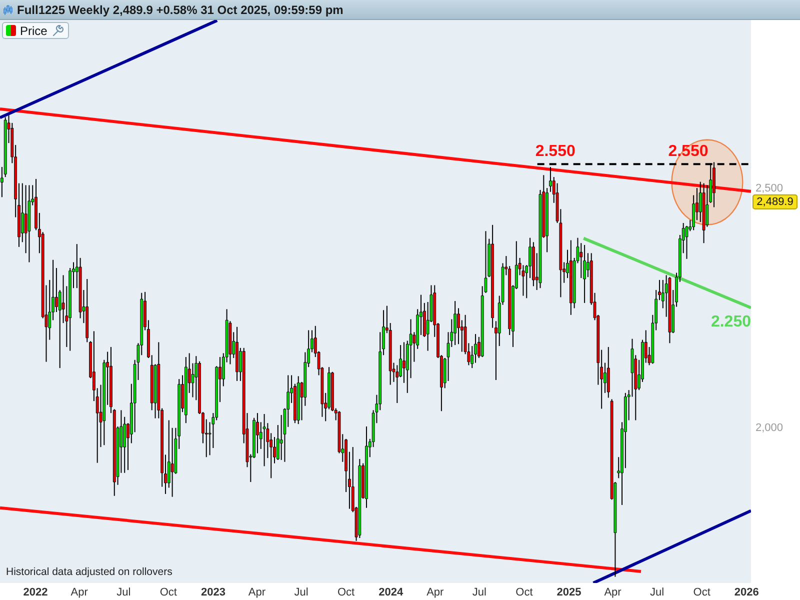 The width and height of the screenshot is (800, 600). Describe the element at coordinates (391, 592) in the screenshot. I see `x-tick-label: 2024` at that location.